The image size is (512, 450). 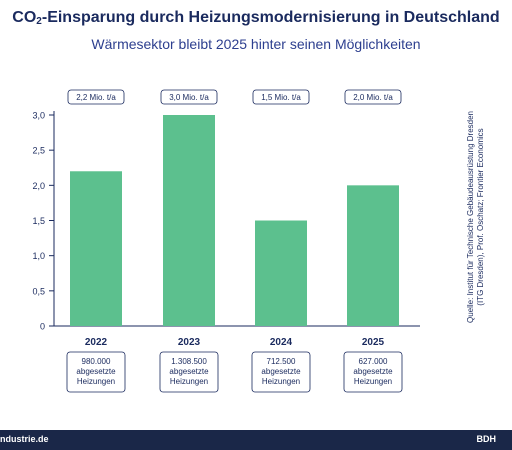 I want to click on annotation-line: 712.500, so click(x=281, y=361).